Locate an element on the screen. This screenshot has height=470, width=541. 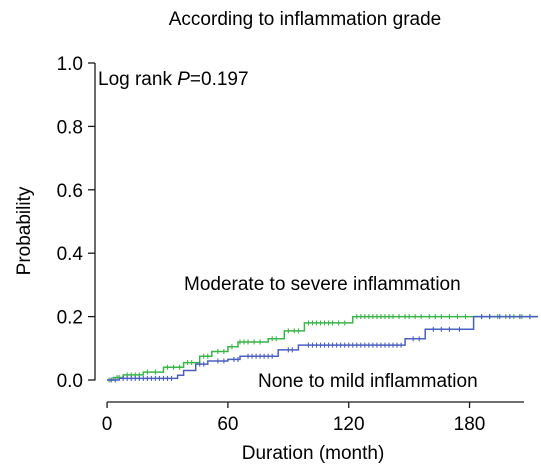
y-tick-label: 0.2 is located at coordinates (70, 318).